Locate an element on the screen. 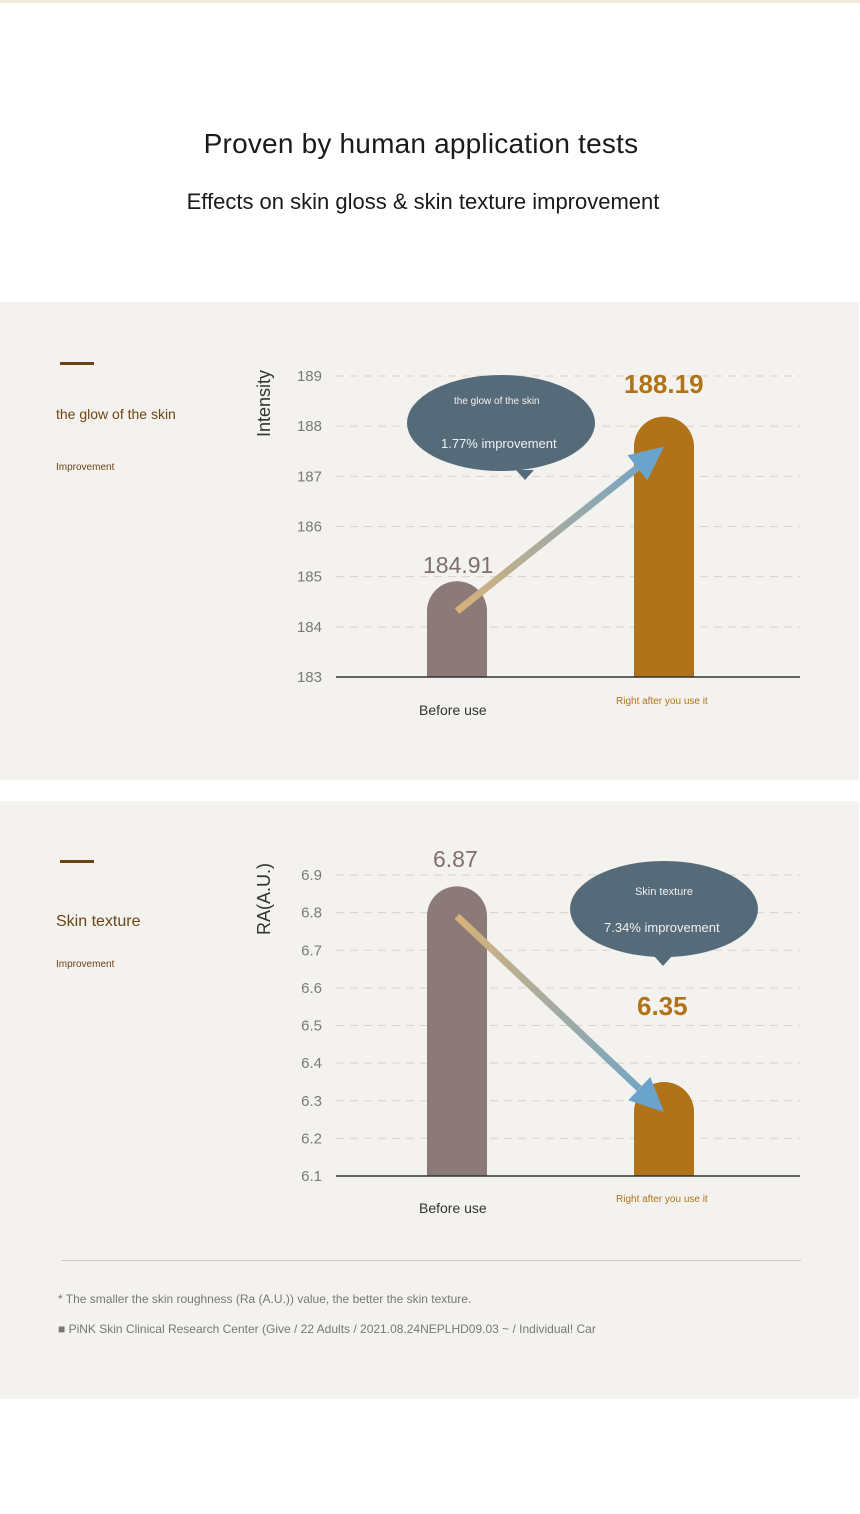 Image resolution: width=860 pixels, height=1514 pixels. footnote-divider is located at coordinates (431, 1260).